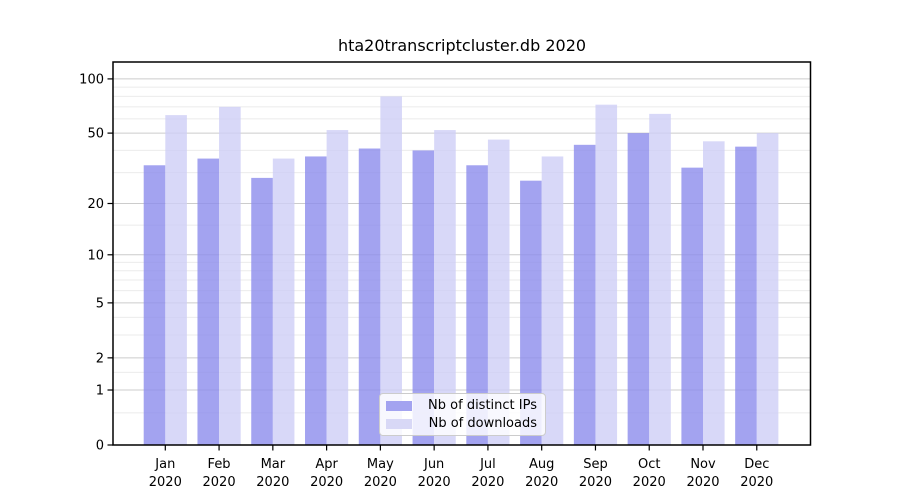 The image size is (900, 500). What do you see at coordinates (399, 423) in the screenshot?
I see `legend-swatch-downloads-icon` at bounding box center [399, 423].